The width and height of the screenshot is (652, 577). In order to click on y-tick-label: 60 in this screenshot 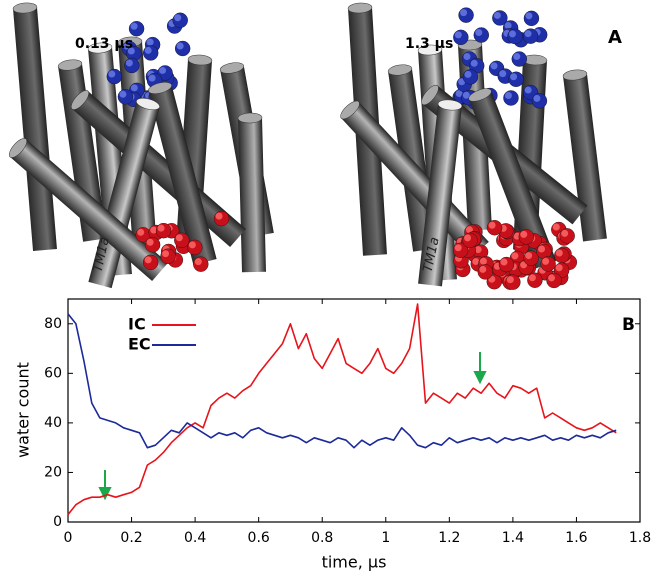, I will do `click(53, 373)`.